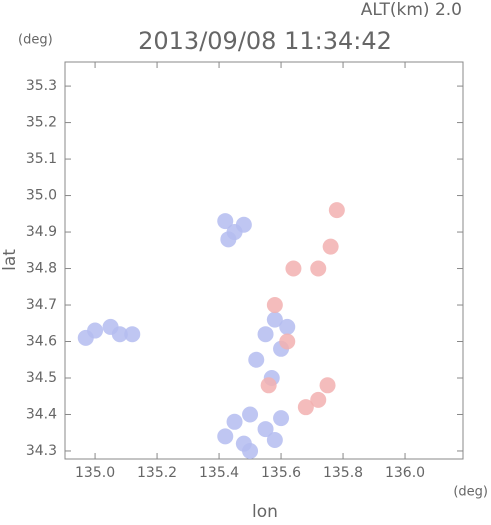 The image size is (491, 525). I want to click on y-tick-label: 34.8, so click(41, 269).